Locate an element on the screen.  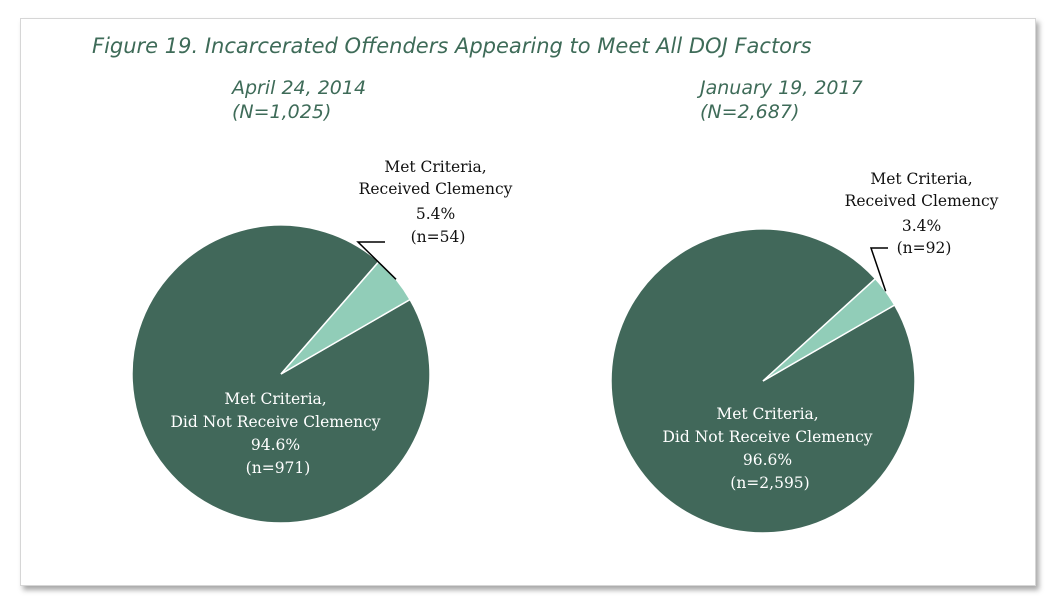
slice-received-clemency is located at coordinates (829, 329).